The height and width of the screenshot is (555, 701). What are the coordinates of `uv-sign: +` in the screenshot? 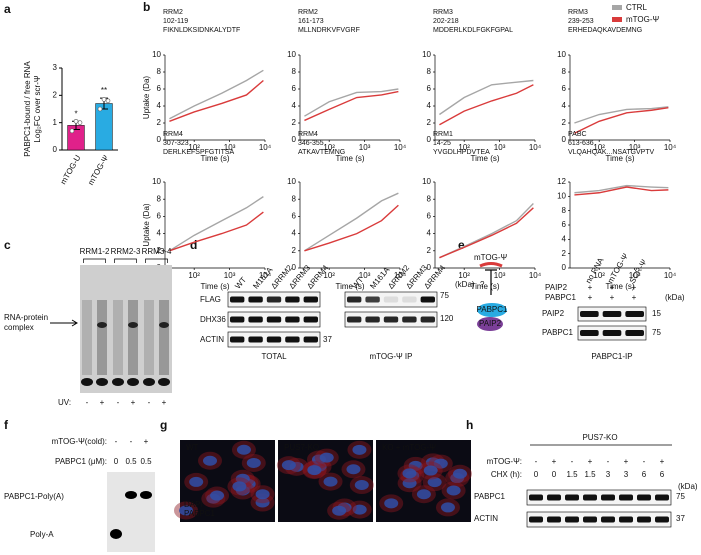 It's located at (133, 402).